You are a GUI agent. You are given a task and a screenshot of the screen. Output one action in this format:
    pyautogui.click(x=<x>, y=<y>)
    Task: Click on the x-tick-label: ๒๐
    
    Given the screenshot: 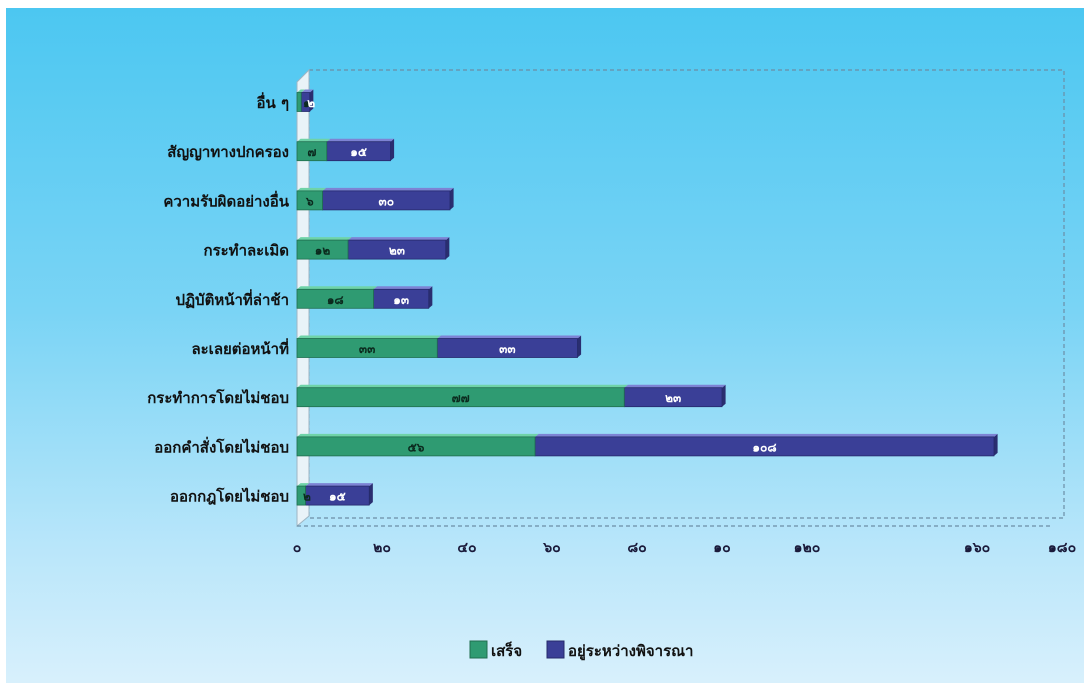 What is the action you would take?
    pyautogui.click(x=382, y=548)
    